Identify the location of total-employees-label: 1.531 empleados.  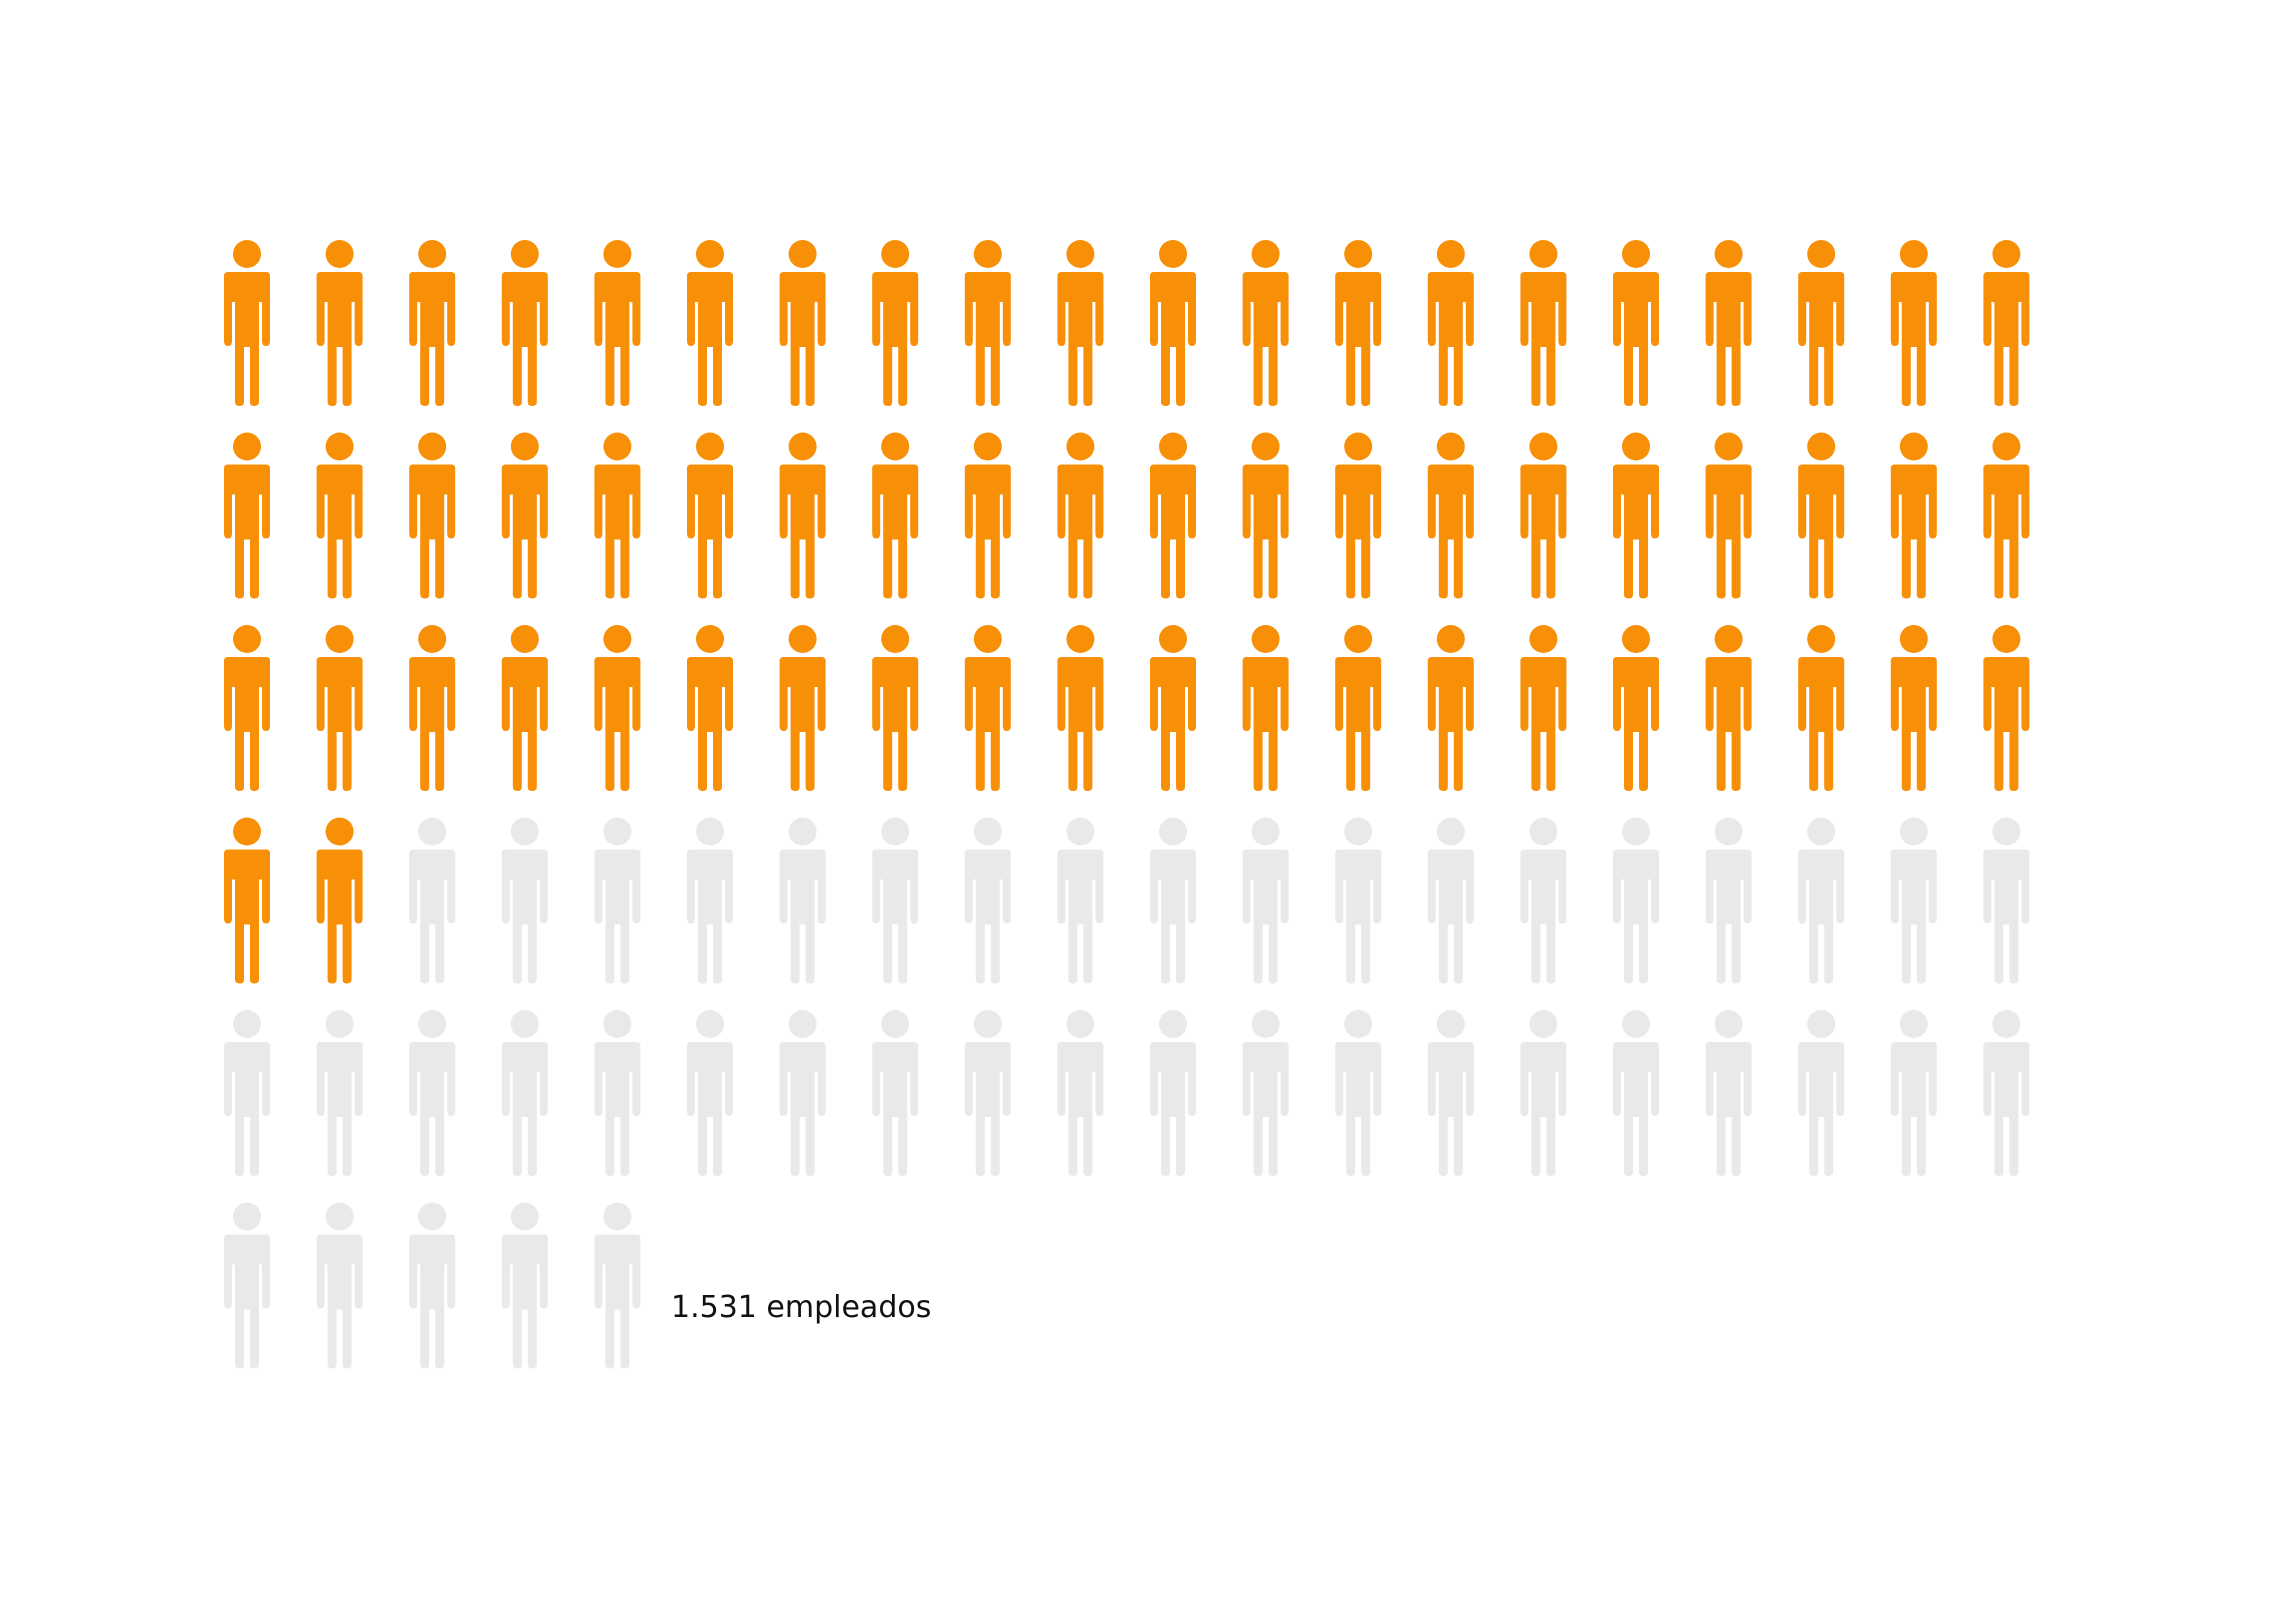
(801, 1307).